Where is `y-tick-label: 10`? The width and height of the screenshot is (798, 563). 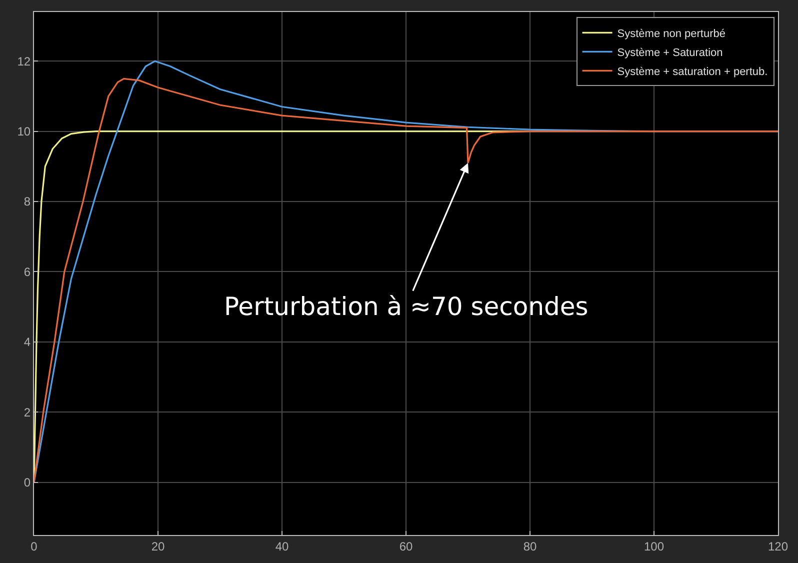
y-tick-label: 10 is located at coordinates (24, 131).